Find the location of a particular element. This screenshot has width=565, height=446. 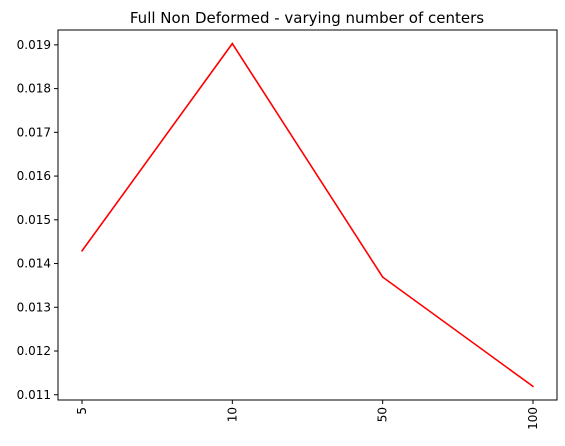

x-axis: 5 10 50 100 is located at coordinates (307, 415).